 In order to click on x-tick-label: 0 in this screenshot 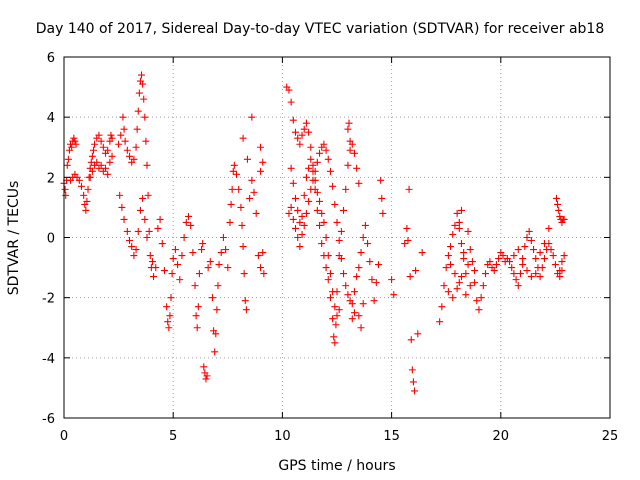, I will do `click(64, 436)`.